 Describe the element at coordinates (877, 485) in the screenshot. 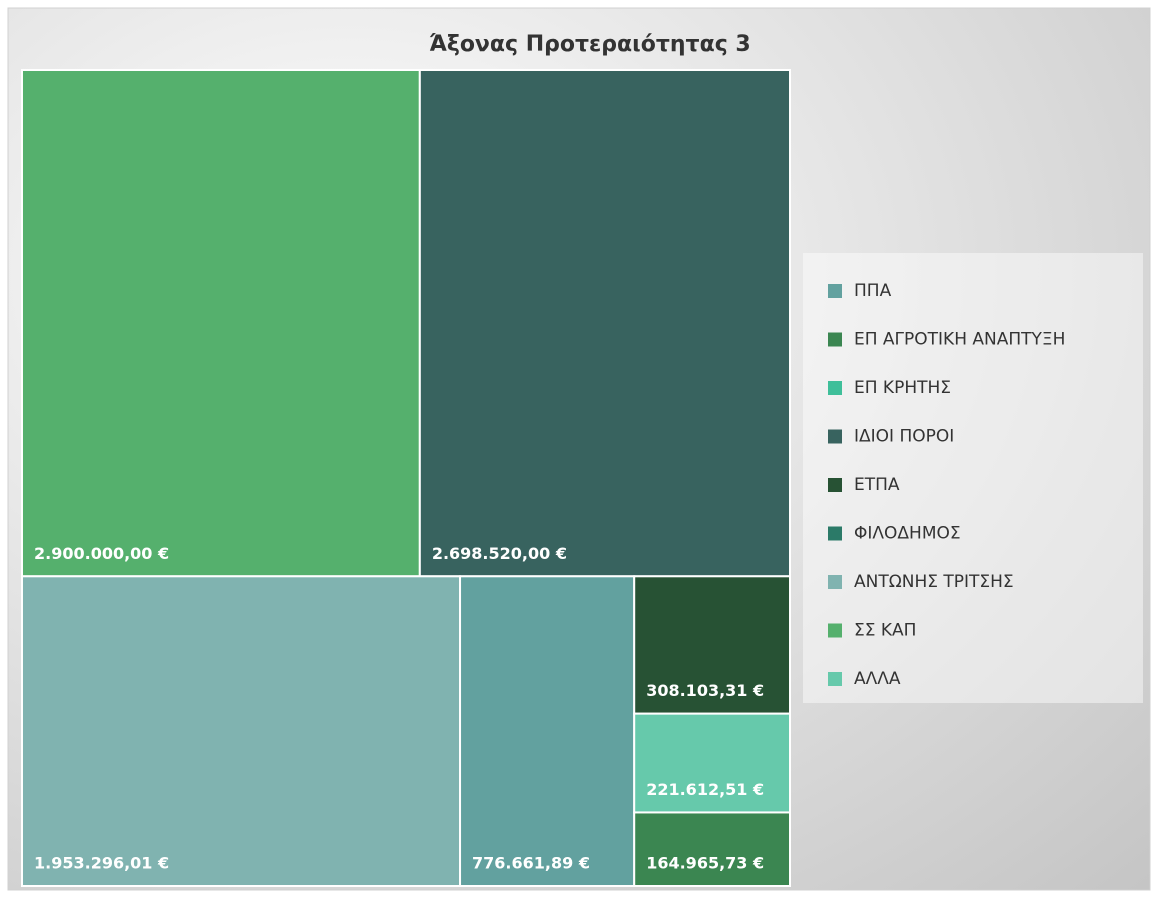

I see `legend-label: ΕΤΠΑ` at that location.